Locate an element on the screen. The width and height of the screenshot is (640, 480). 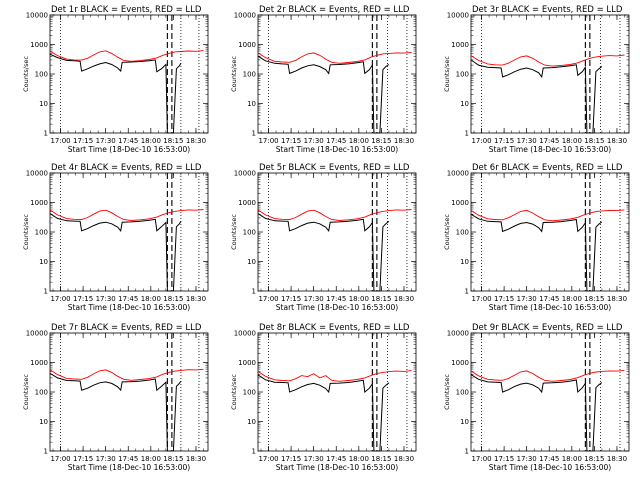
panel-title: Det 1r BLACK = Events, RED = LLD is located at coordinates (126, 10).